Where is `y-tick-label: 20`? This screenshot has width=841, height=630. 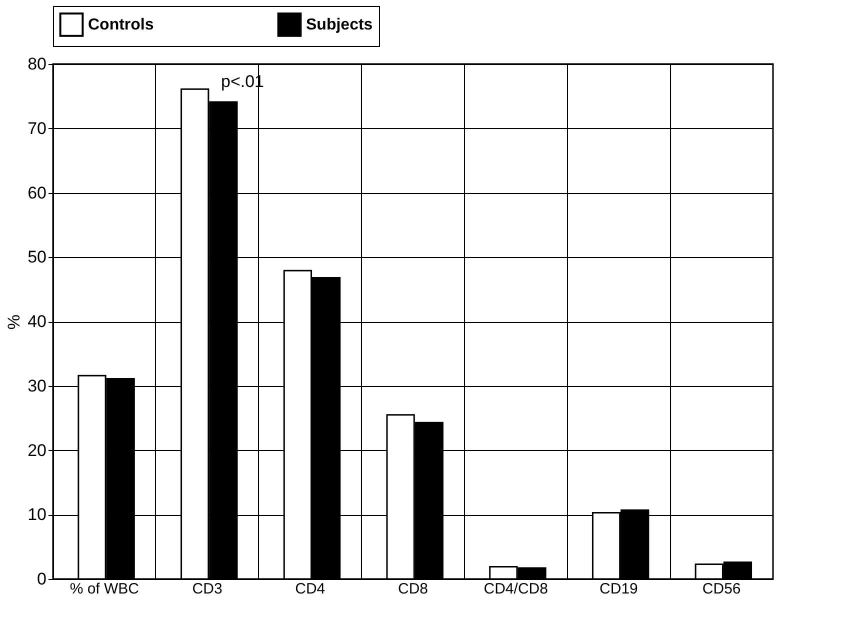
y-tick-label: 20 is located at coordinates (37, 450).